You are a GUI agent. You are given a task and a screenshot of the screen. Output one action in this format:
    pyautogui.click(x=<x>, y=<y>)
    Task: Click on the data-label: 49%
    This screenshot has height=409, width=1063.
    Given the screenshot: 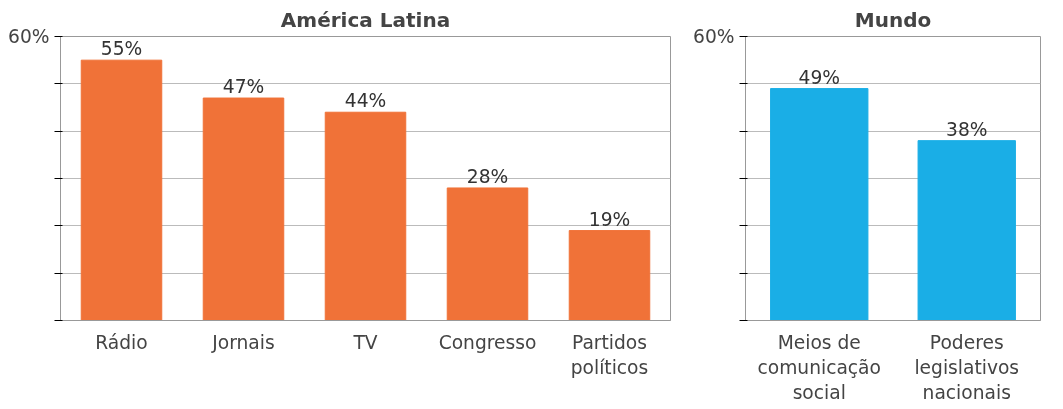 What is the action you would take?
    pyautogui.click(x=819, y=77)
    